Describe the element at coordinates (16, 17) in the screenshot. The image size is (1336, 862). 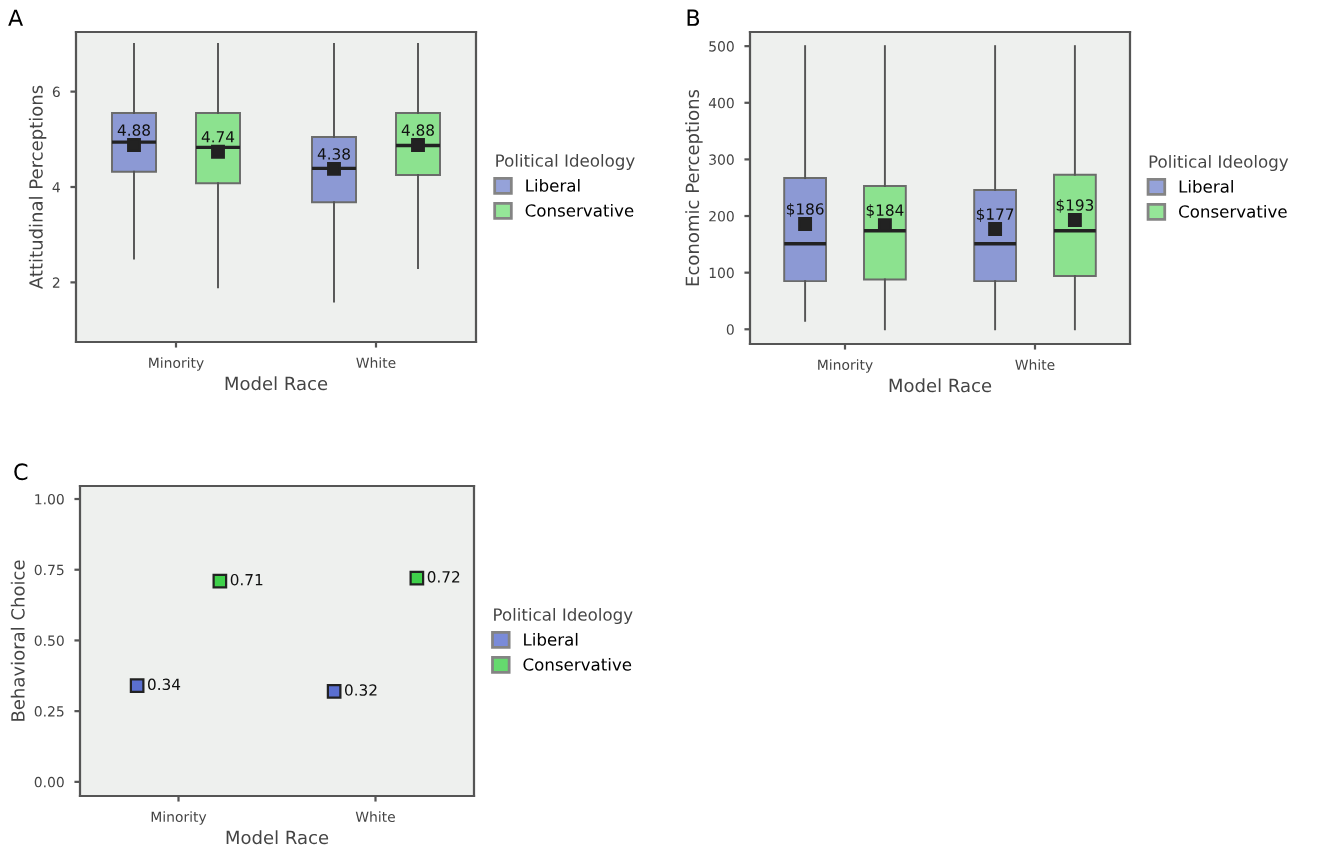
I see `chart-title: A` at that location.